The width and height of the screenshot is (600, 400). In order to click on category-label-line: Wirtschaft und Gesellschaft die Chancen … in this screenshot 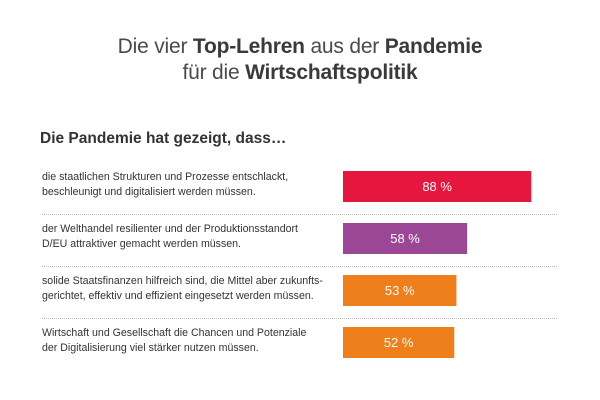, I will do `click(174, 333)`.